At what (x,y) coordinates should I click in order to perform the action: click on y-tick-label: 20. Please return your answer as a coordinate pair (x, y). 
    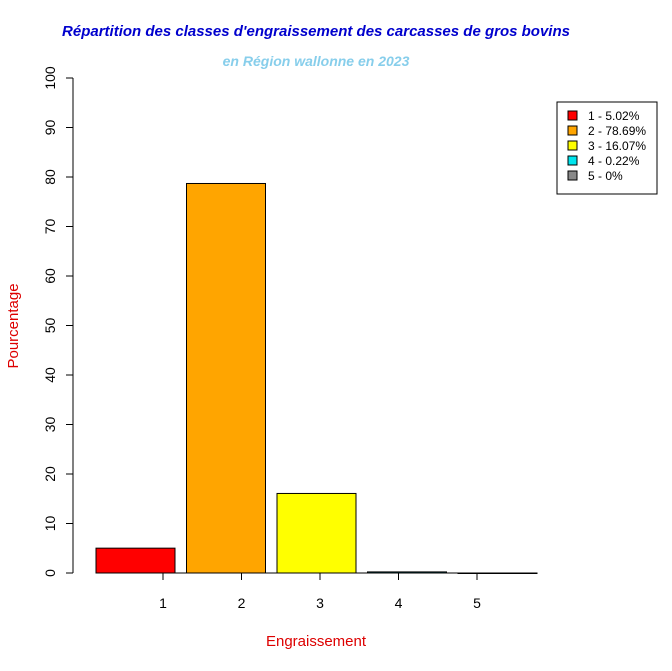
    Looking at the image, I should click on (50, 474).